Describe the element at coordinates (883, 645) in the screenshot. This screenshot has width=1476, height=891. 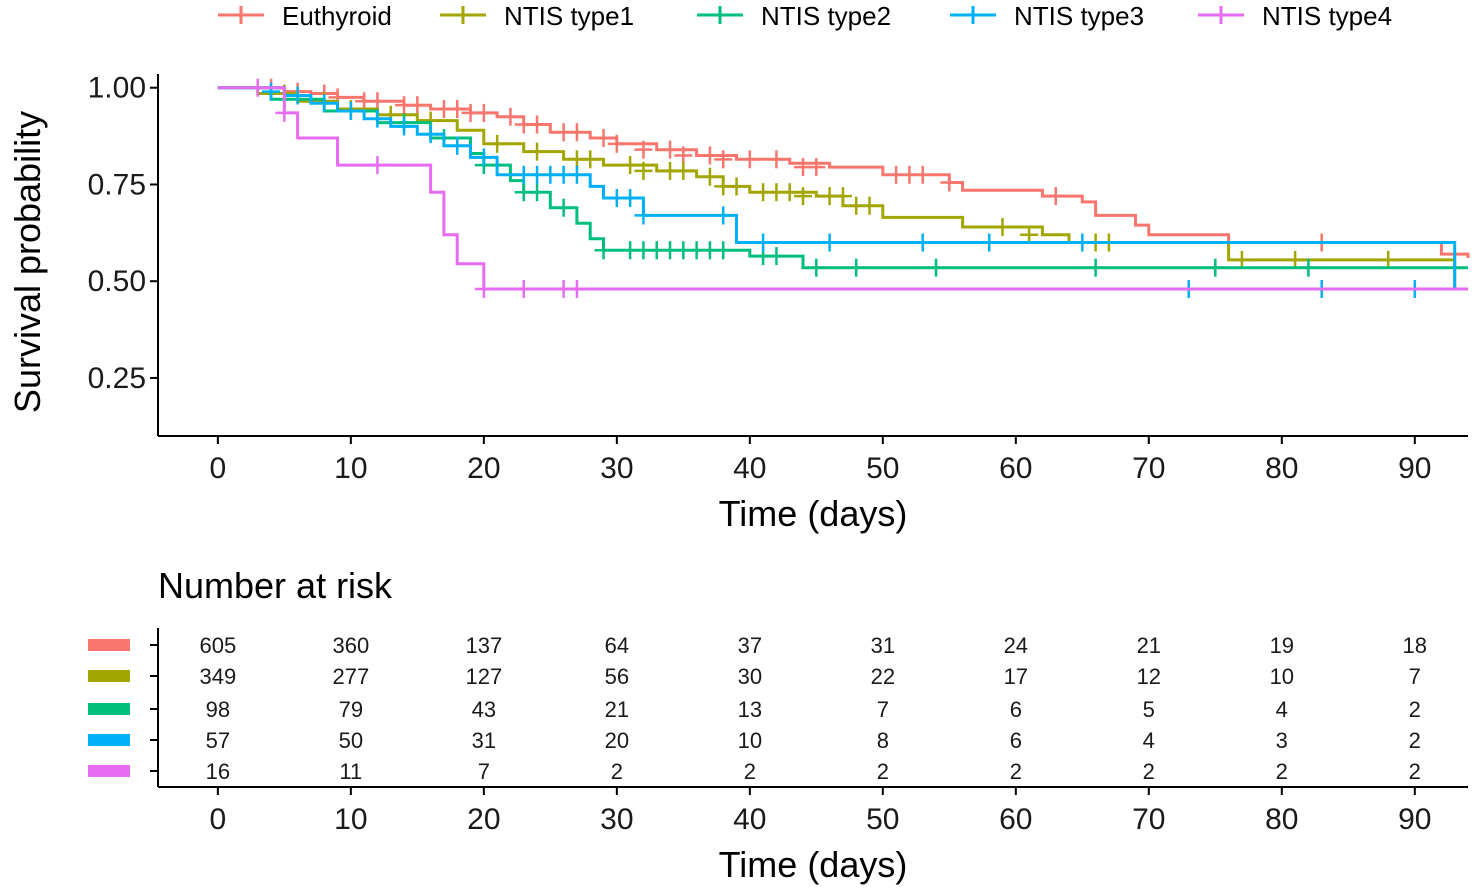
I see `risk-cell: 31` at that location.